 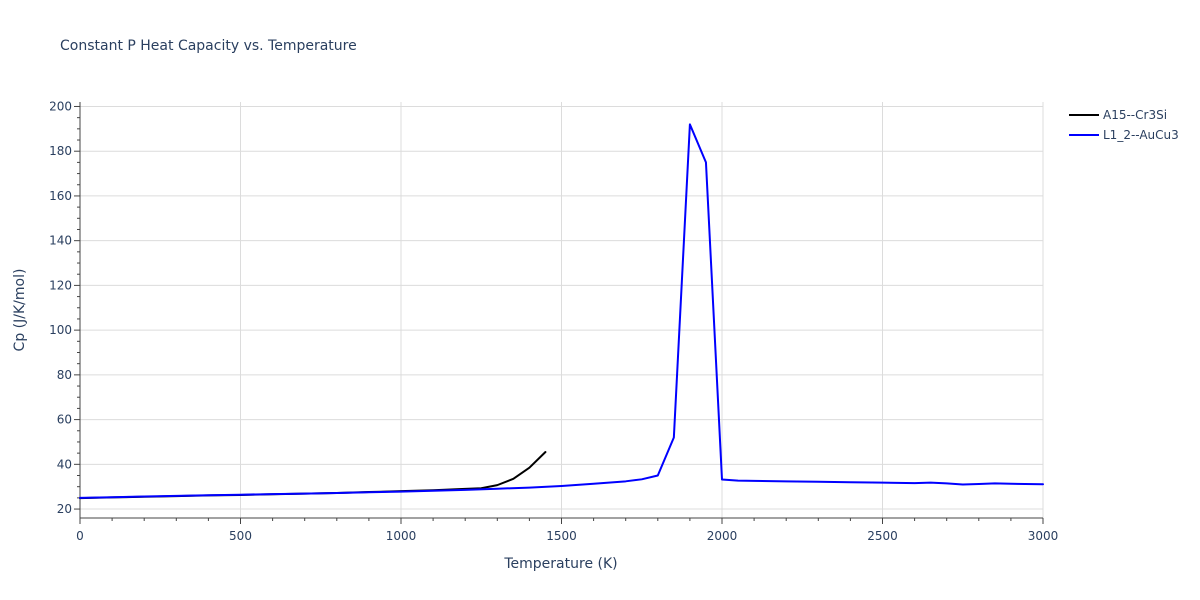 I want to click on y-tick-label: 40, so click(x=64, y=464).